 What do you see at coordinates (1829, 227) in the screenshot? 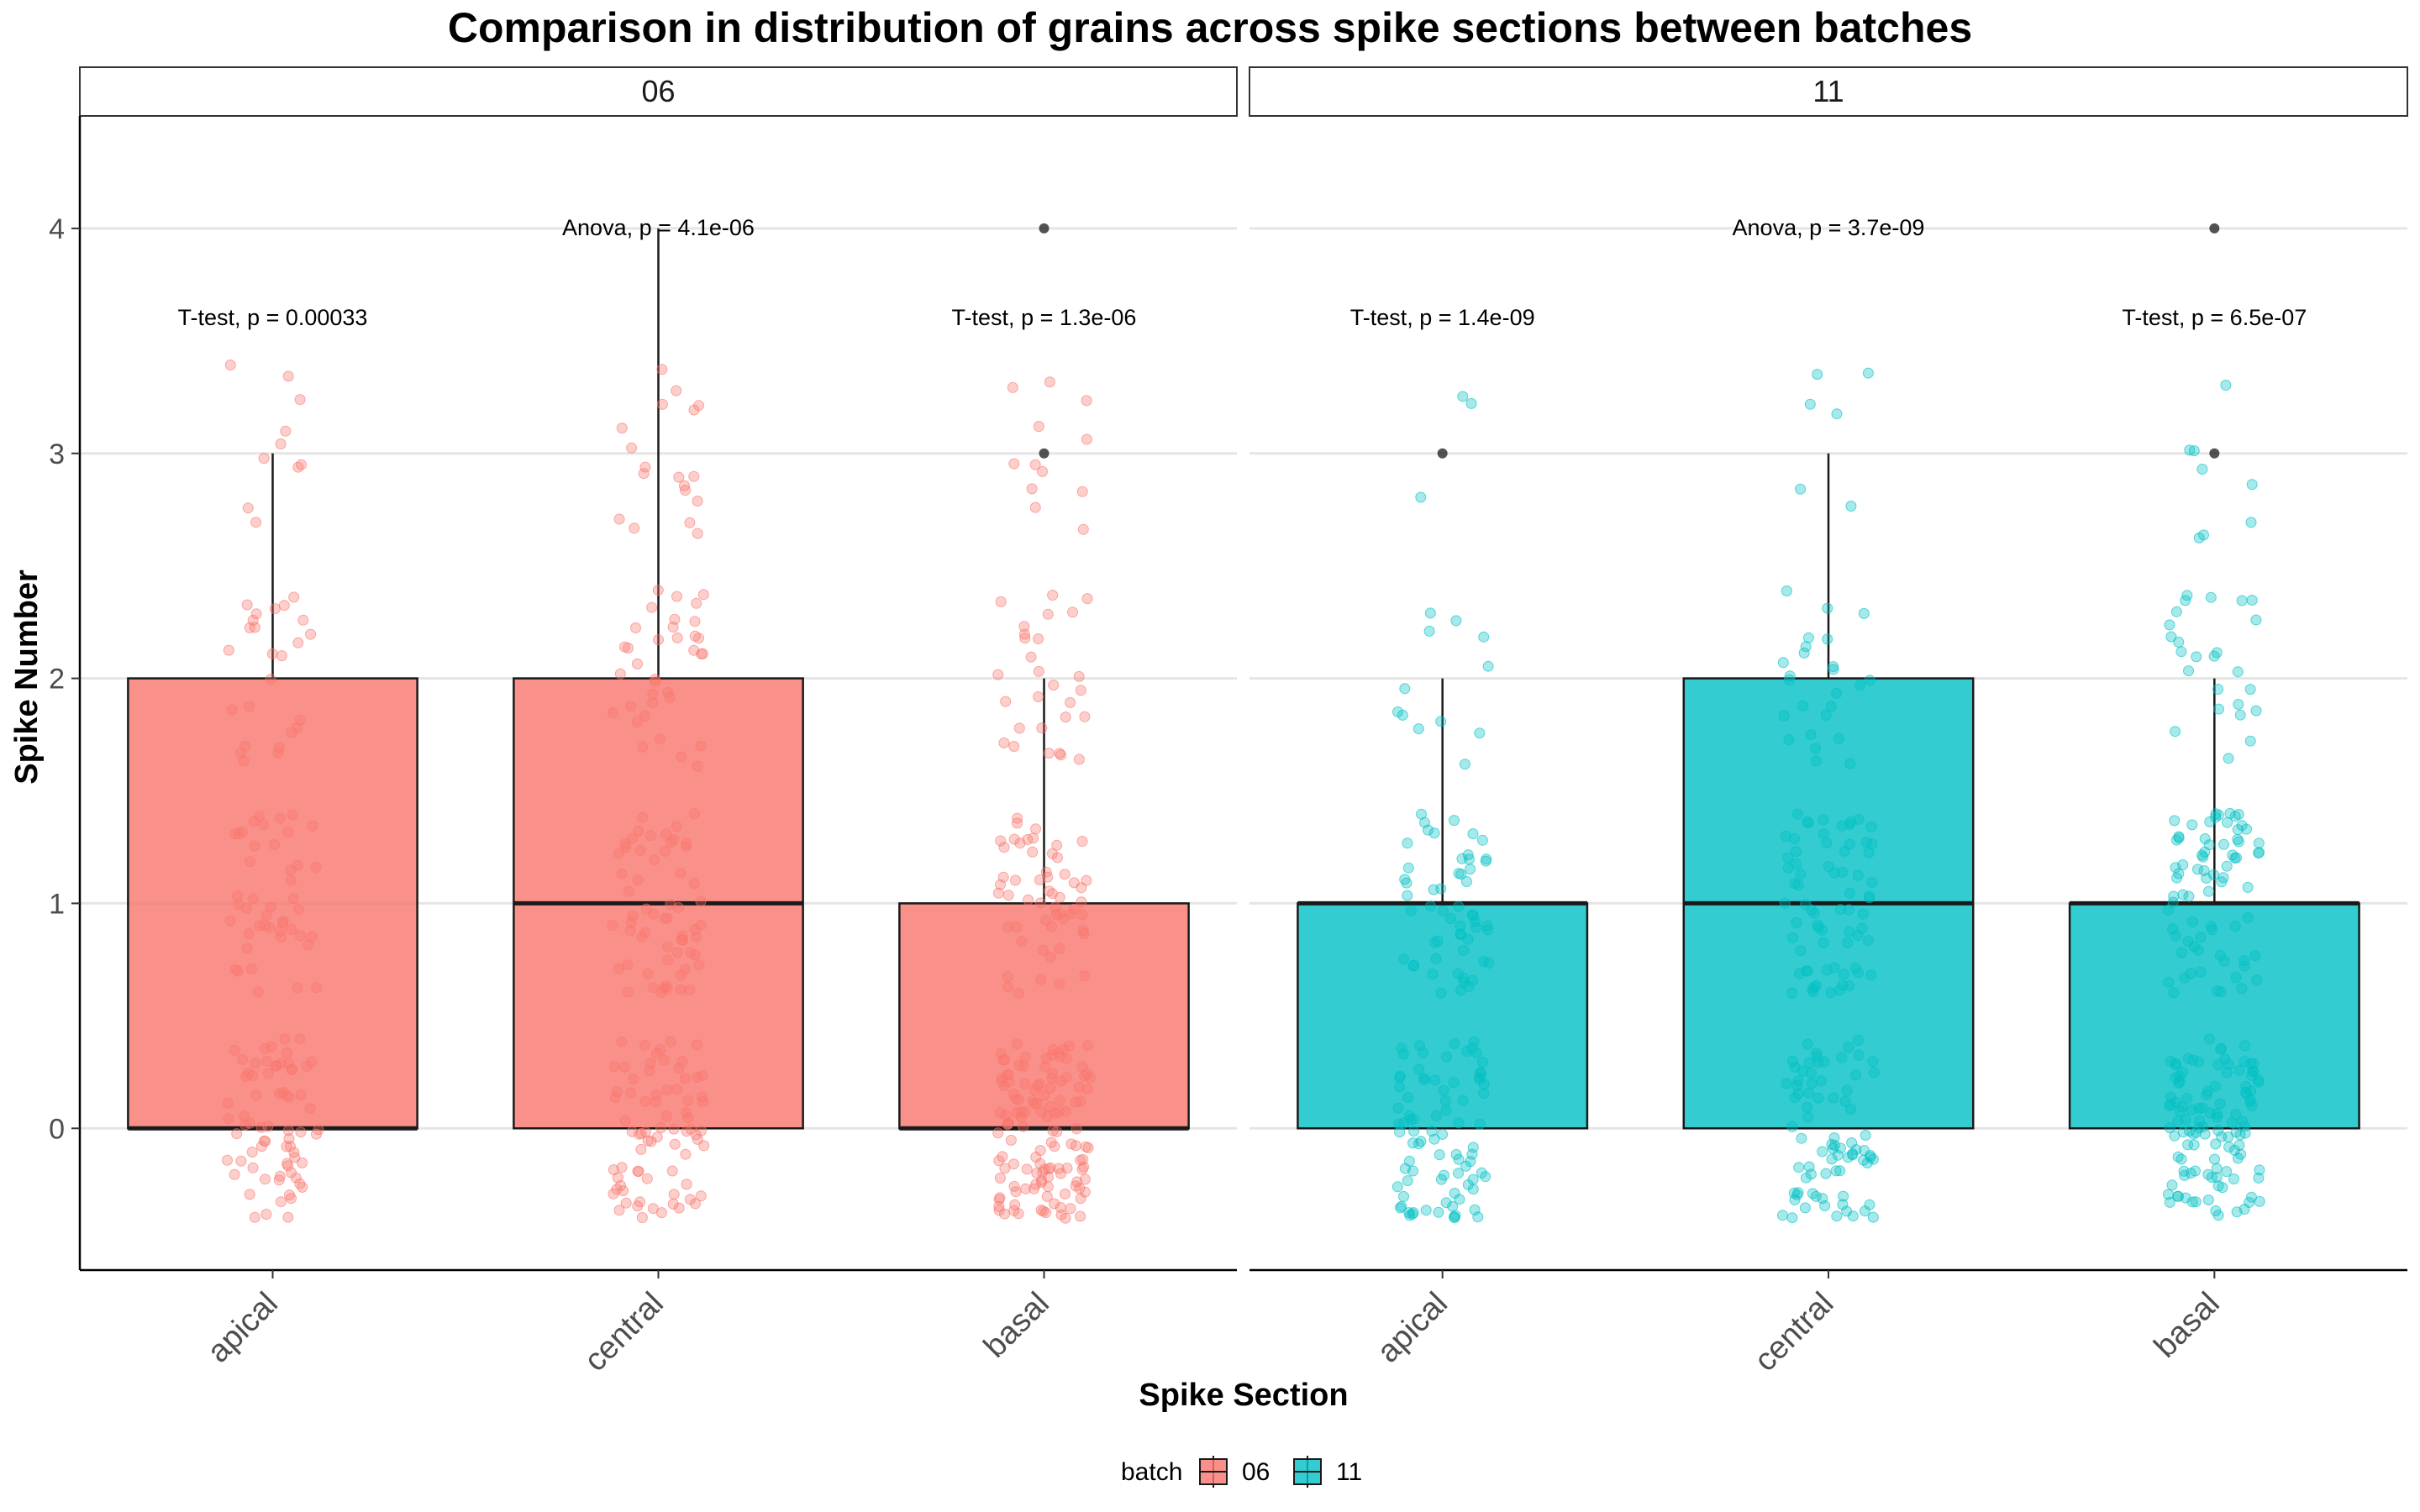
I see `stat-annotation: Anova, p = 3.7e-09` at bounding box center [1829, 227].